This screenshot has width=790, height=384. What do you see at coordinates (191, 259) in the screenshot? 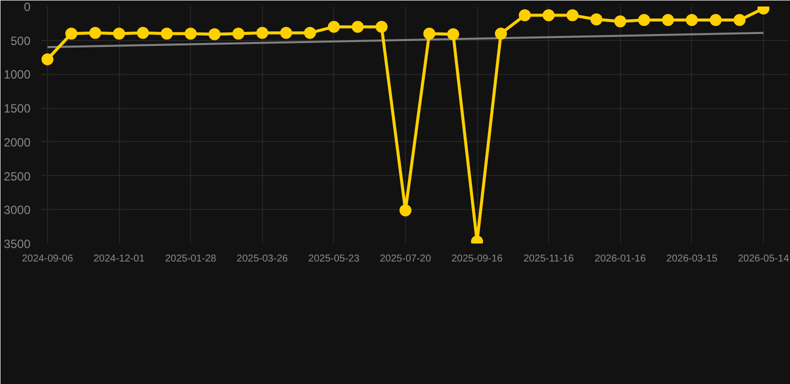
I see `x-tick-label: 2025-01-28` at bounding box center [191, 259].